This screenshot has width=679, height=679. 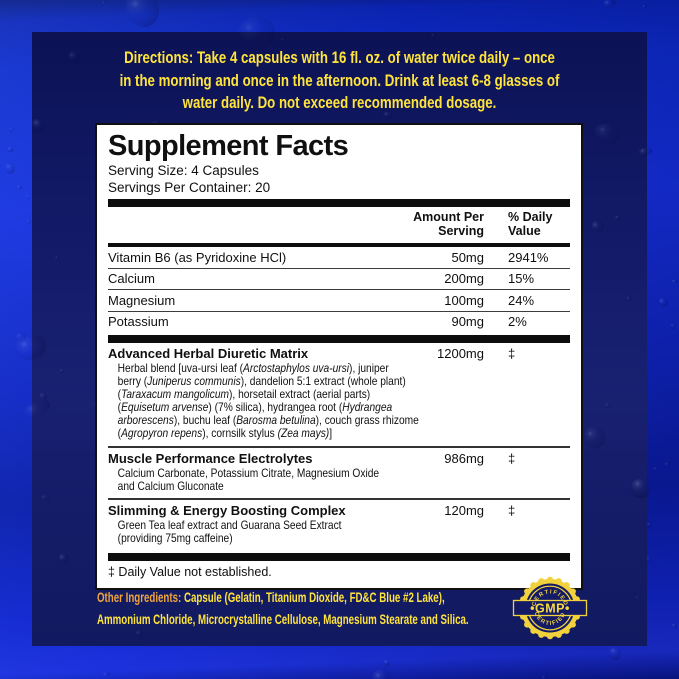 What do you see at coordinates (189, 187) in the screenshot?
I see `servings-per-container: Servings Per Container: 20` at bounding box center [189, 187].